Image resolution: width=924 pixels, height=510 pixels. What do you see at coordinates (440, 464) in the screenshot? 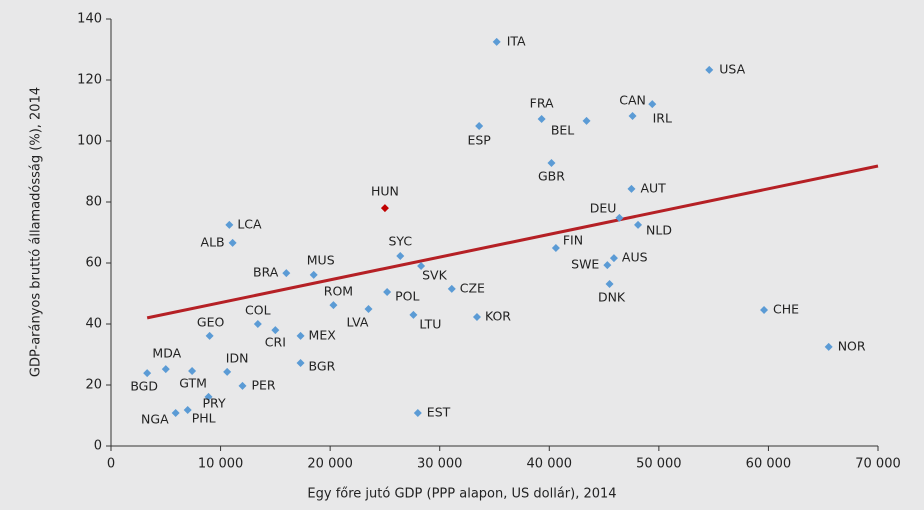
I see `x-tick-label: 30 000` at bounding box center [440, 464].